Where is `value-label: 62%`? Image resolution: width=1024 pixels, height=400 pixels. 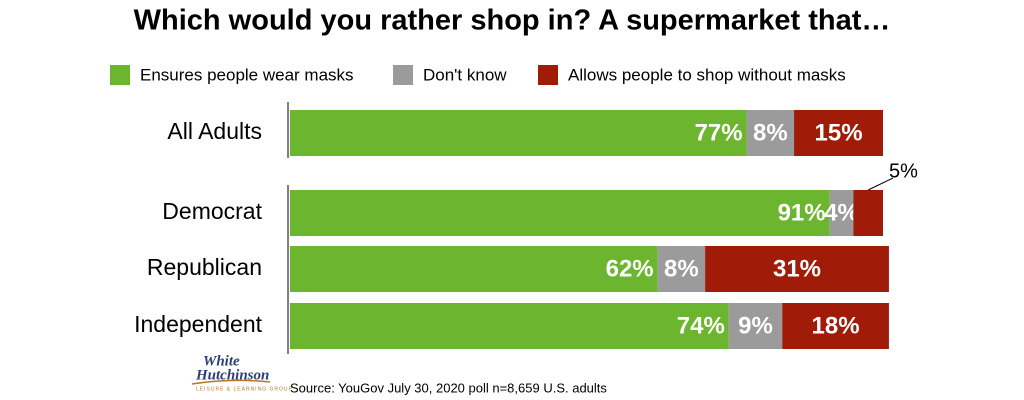 value-label: 62% is located at coordinates (630, 268).